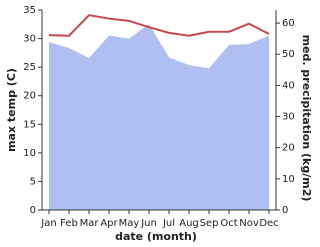  Describe the element at coordinates (129, 223) in the screenshot. I see `x-tick-label: May` at that location.